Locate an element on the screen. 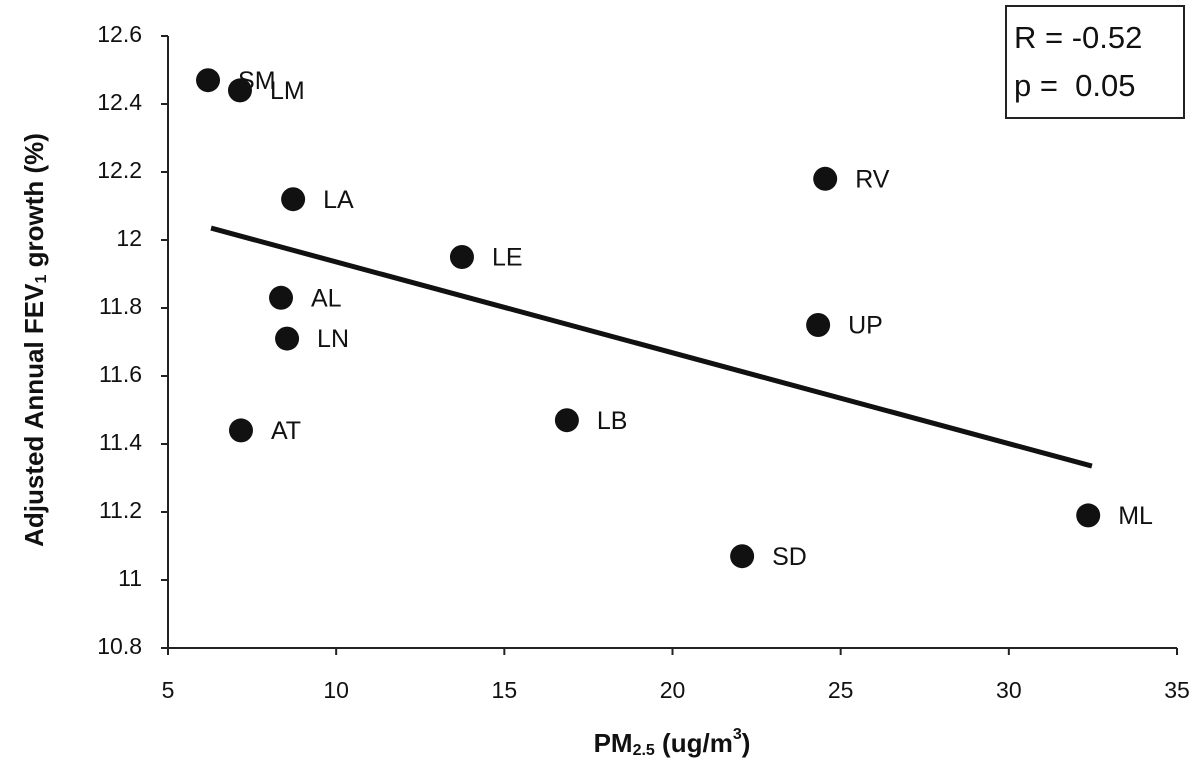  point-label: SD is located at coordinates (789, 557).